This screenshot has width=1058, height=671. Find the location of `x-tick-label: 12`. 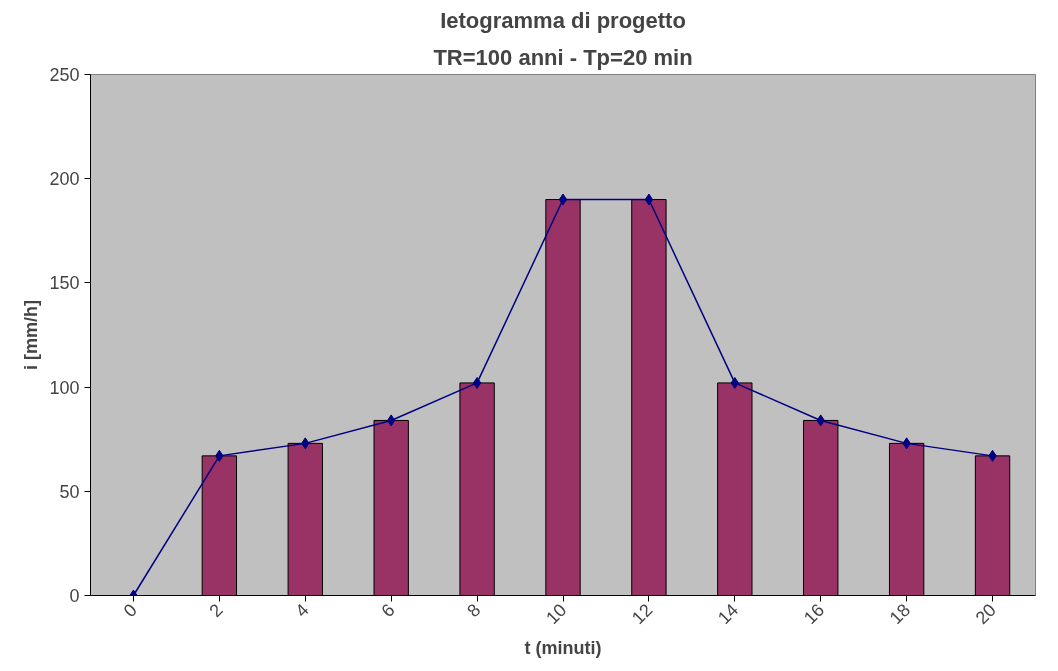

x-tick-label: 12 is located at coordinates (642, 614).